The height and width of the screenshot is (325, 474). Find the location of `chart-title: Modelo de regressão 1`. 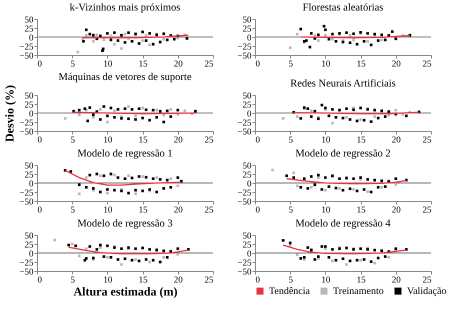

chart-title: Modelo de regressão 1 is located at coordinates (125, 154).